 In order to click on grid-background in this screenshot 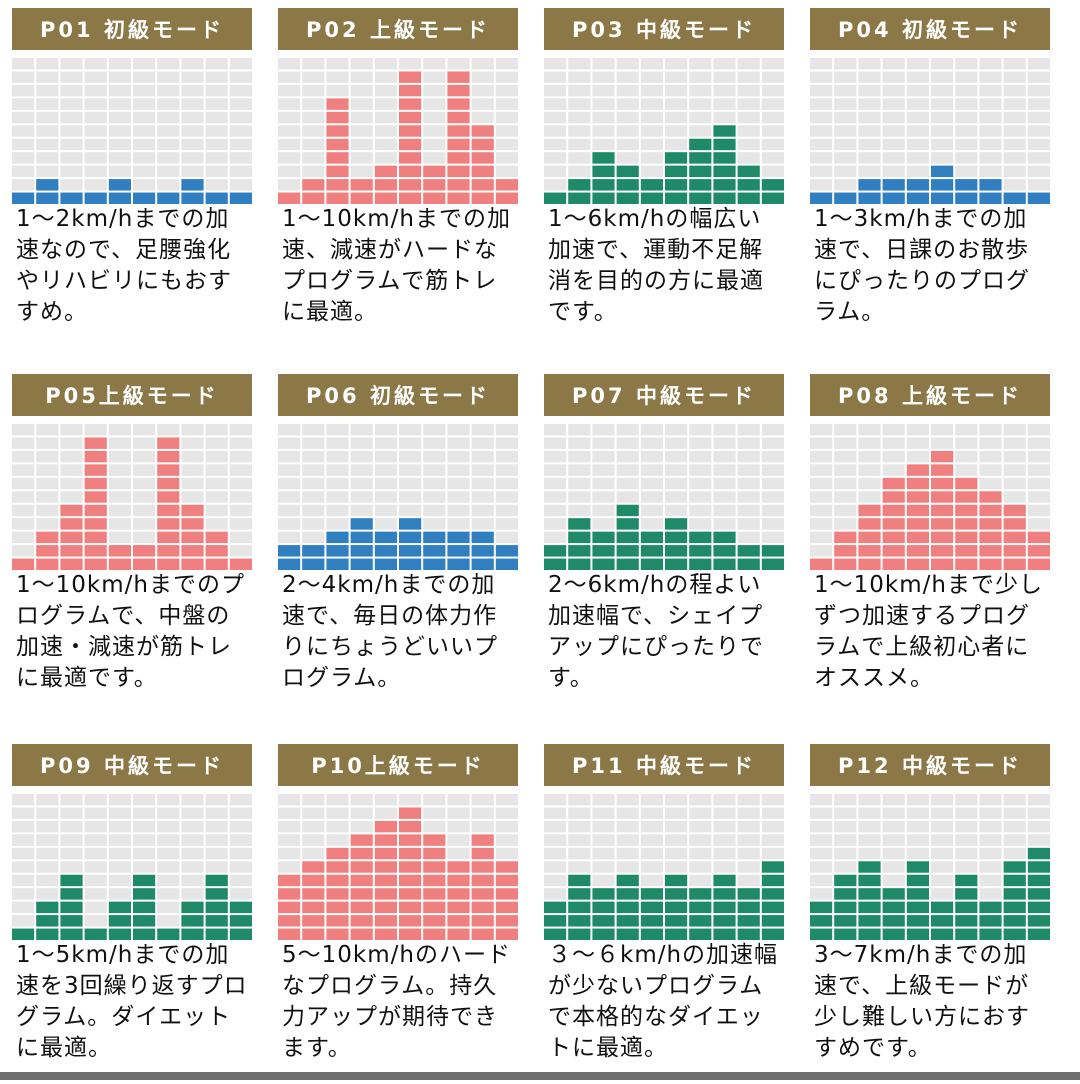, I will do `click(664, 847)`.